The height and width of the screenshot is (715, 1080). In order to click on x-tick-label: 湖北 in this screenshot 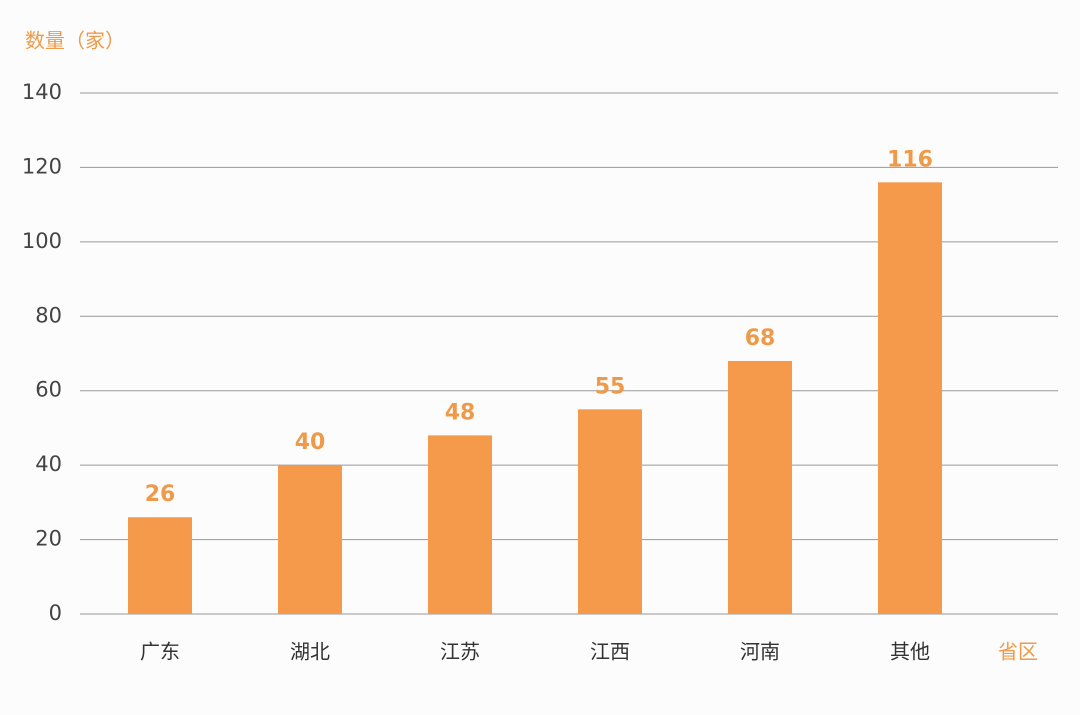, I will do `click(310, 652)`.